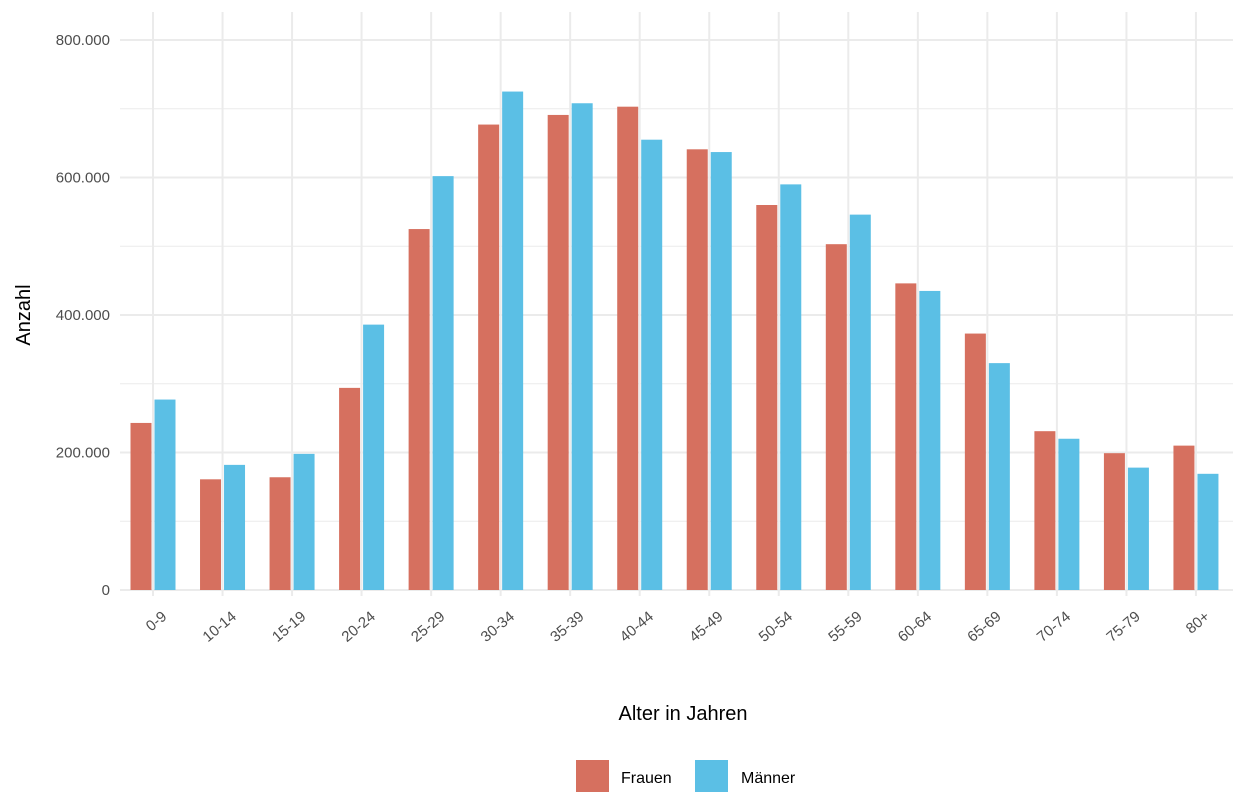  What do you see at coordinates (984, 627) in the screenshot?
I see `x-tick-label: 65-69` at bounding box center [984, 627].